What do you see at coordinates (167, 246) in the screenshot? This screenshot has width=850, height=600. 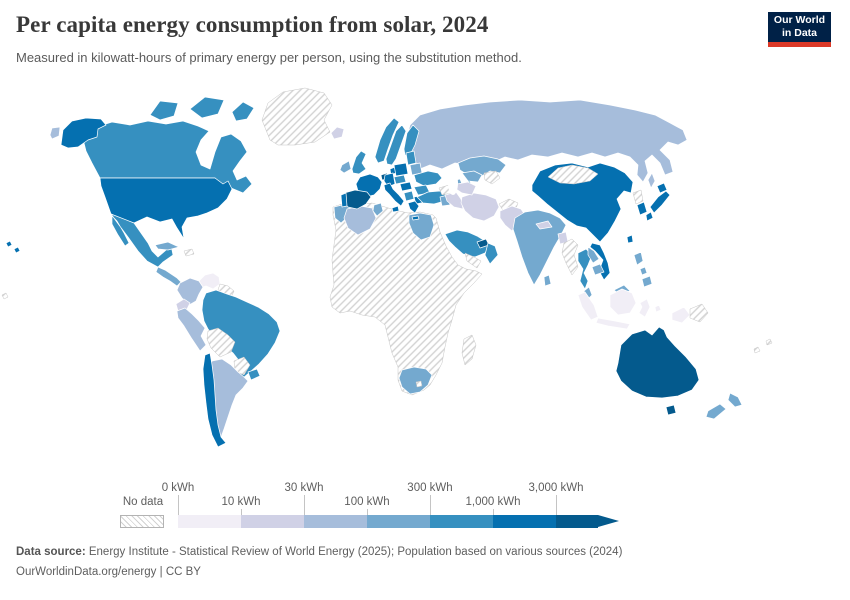 I see `country-cuba` at bounding box center [167, 246].